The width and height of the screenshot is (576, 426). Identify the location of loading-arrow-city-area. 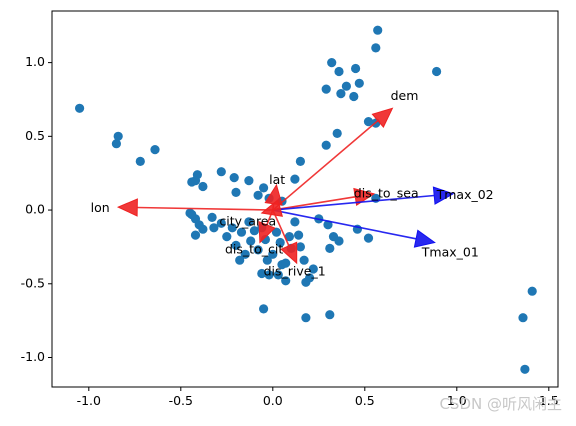
(271, 208).